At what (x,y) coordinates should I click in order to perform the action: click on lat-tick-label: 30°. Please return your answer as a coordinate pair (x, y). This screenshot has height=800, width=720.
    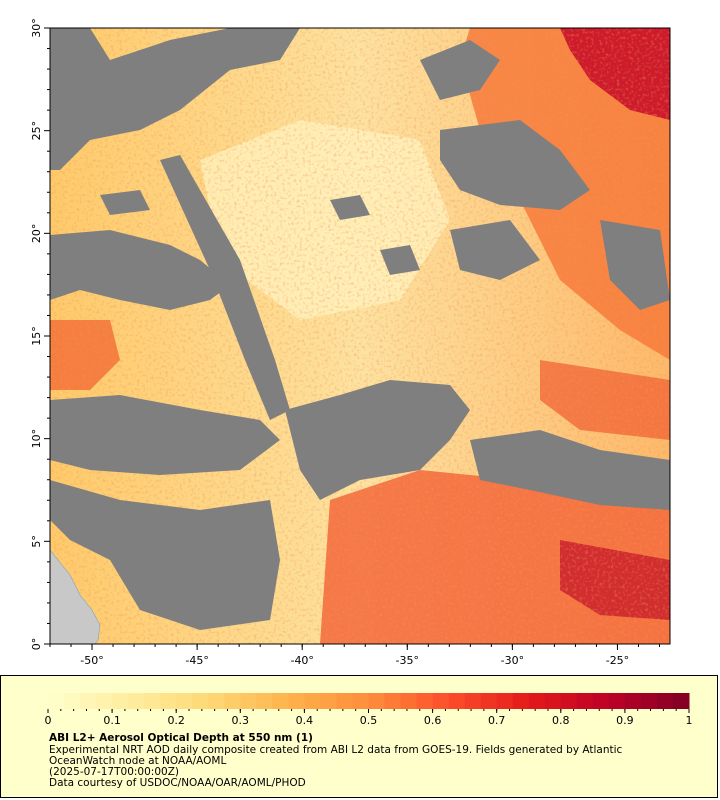
    Looking at the image, I should click on (36, 28).